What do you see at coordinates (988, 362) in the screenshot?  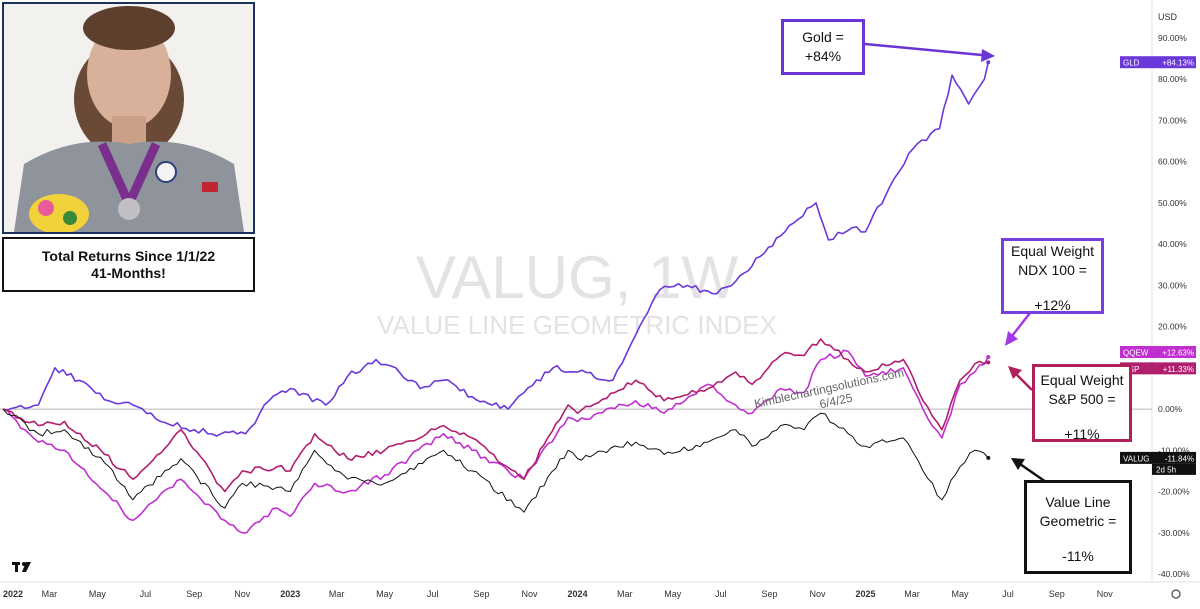 I see `series-last-point-rsp` at bounding box center [988, 362].